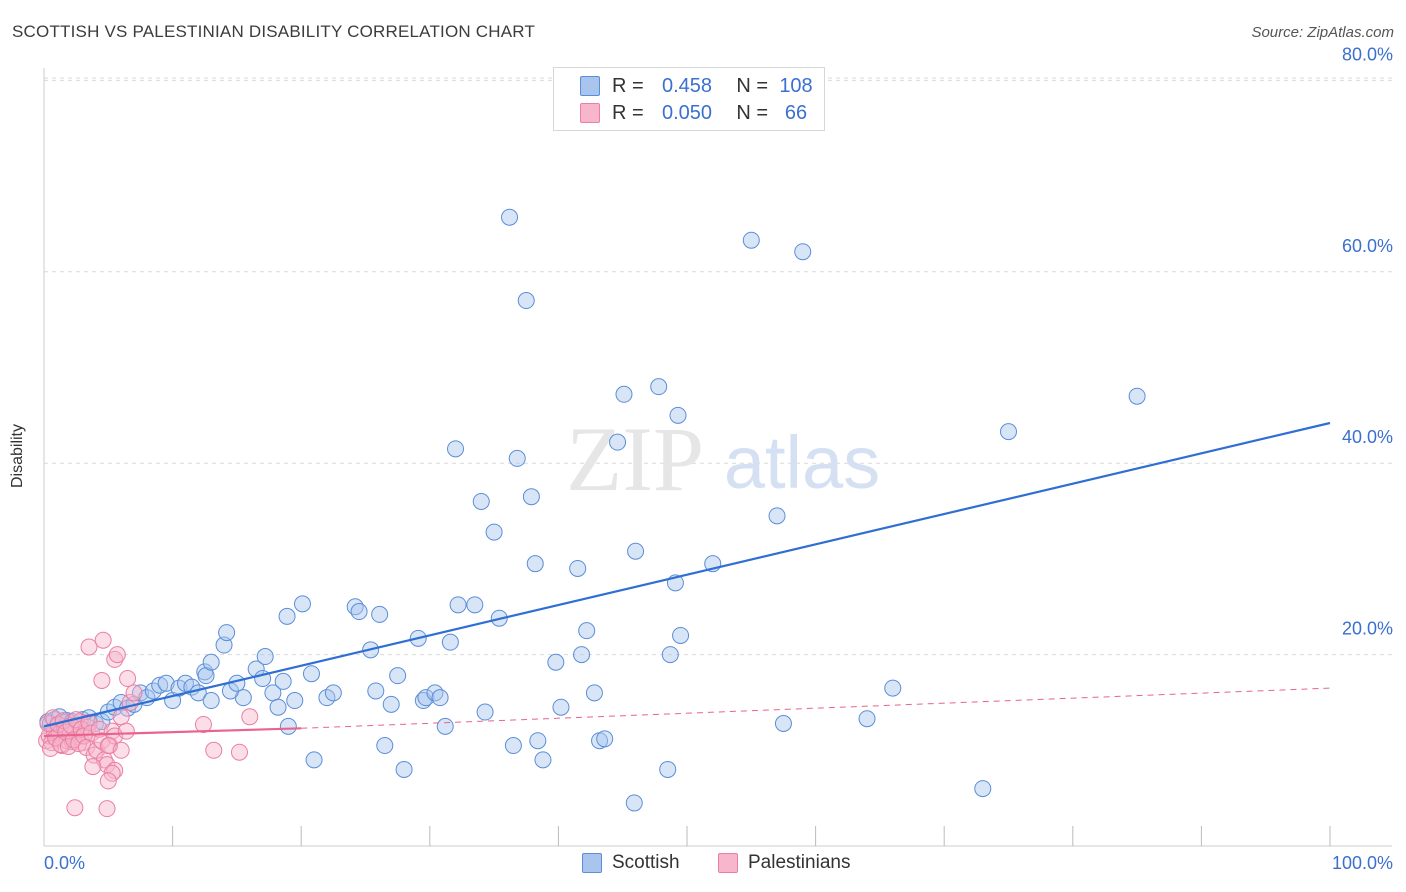 The image size is (1406, 892). I want to click on y-tick-label: 40.0%, so click(1367, 437).